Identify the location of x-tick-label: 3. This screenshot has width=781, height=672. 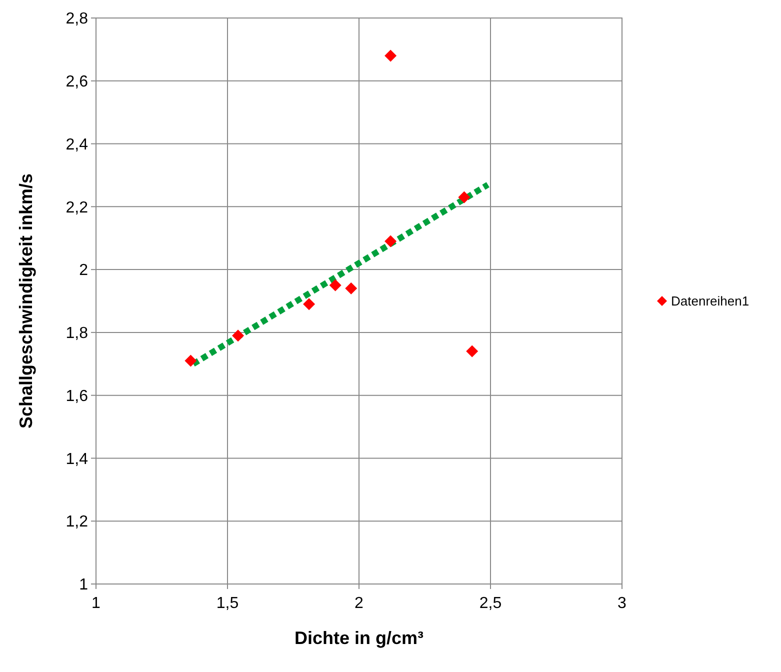
(622, 603).